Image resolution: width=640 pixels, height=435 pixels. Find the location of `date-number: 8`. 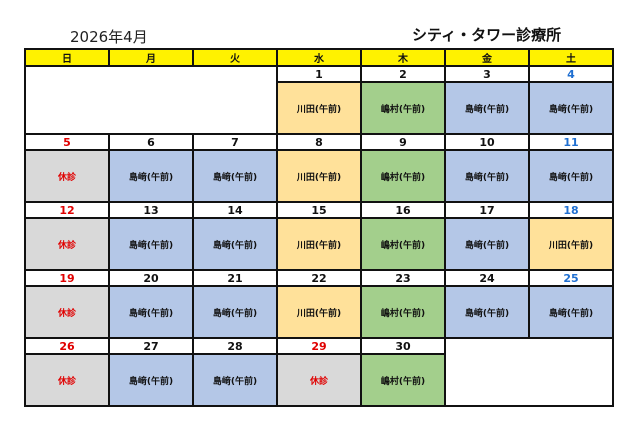

date-number: 8 is located at coordinates (319, 142).